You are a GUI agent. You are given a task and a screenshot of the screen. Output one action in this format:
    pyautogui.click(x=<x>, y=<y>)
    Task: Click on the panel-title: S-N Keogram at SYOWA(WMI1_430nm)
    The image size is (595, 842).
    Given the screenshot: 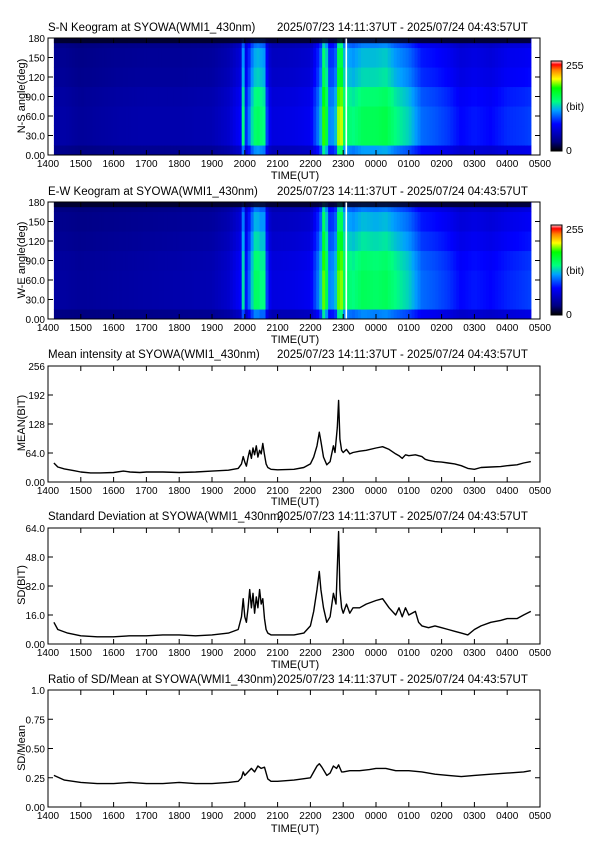 What is the action you would take?
    pyautogui.click(x=151, y=28)
    